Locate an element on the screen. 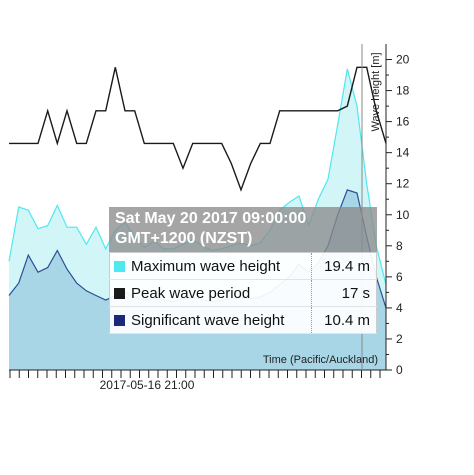  tooltip-row-label: Maximum wave height is located at coordinates (206, 266).